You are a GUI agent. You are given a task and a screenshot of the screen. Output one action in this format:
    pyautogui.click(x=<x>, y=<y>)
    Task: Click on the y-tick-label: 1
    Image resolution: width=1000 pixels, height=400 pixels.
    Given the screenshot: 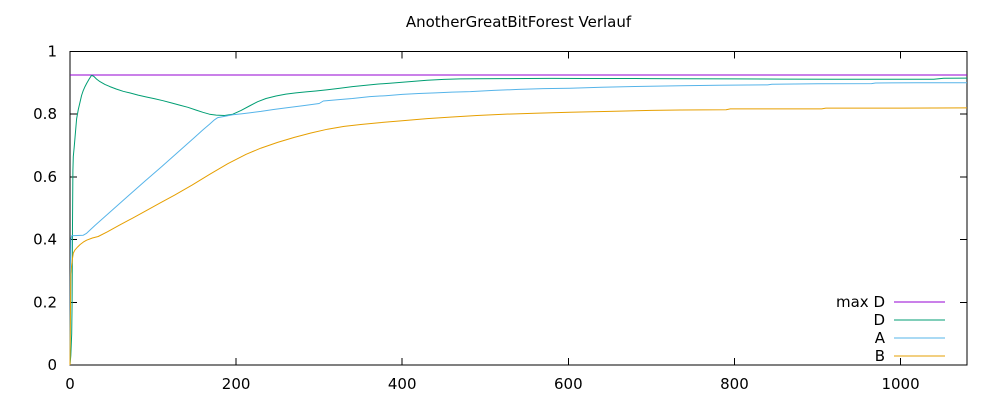 What is the action you would take?
    pyautogui.click(x=52, y=52)
    